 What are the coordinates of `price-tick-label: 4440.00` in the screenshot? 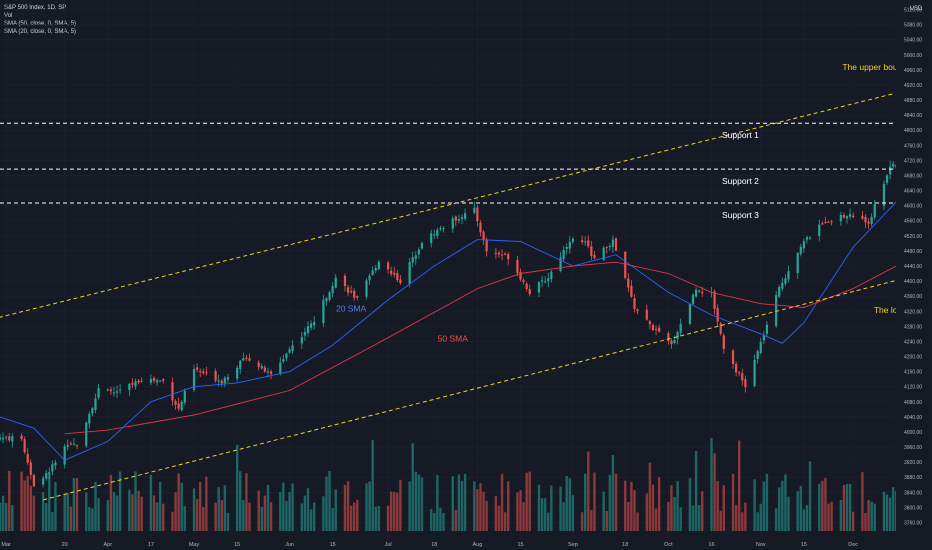 It's located at (913, 267).